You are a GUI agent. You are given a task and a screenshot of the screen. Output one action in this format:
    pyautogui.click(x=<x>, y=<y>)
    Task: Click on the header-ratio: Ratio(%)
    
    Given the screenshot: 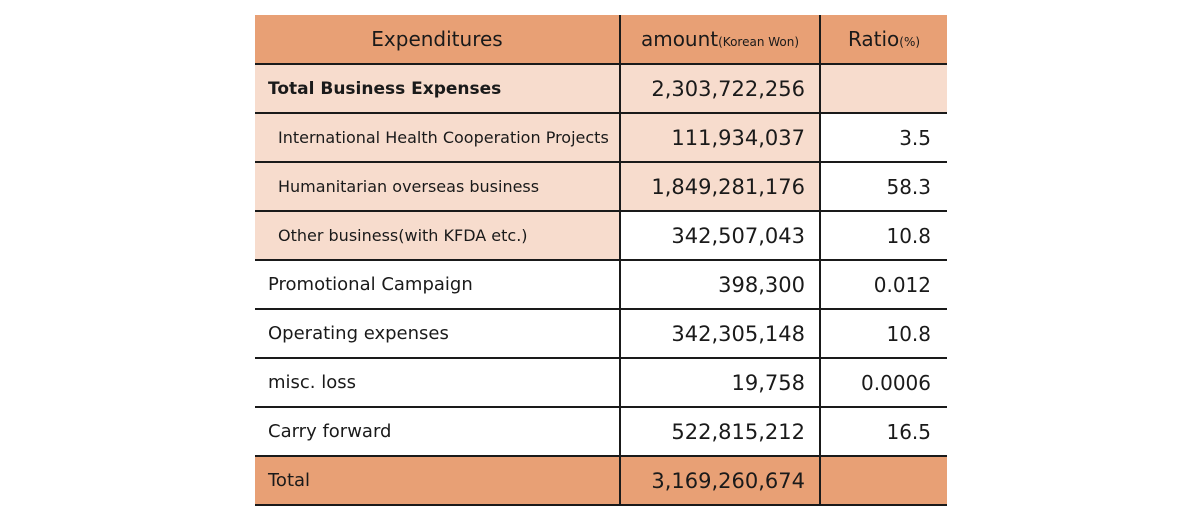 What is the action you would take?
    pyautogui.click(x=883, y=40)
    